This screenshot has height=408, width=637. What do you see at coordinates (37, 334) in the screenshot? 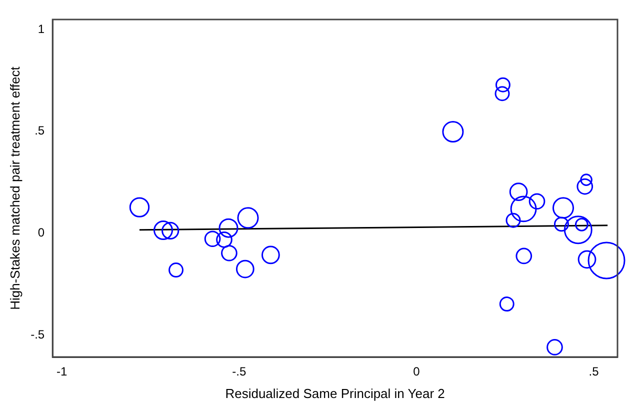
I see `y-tick-label: -.5` at bounding box center [37, 334].